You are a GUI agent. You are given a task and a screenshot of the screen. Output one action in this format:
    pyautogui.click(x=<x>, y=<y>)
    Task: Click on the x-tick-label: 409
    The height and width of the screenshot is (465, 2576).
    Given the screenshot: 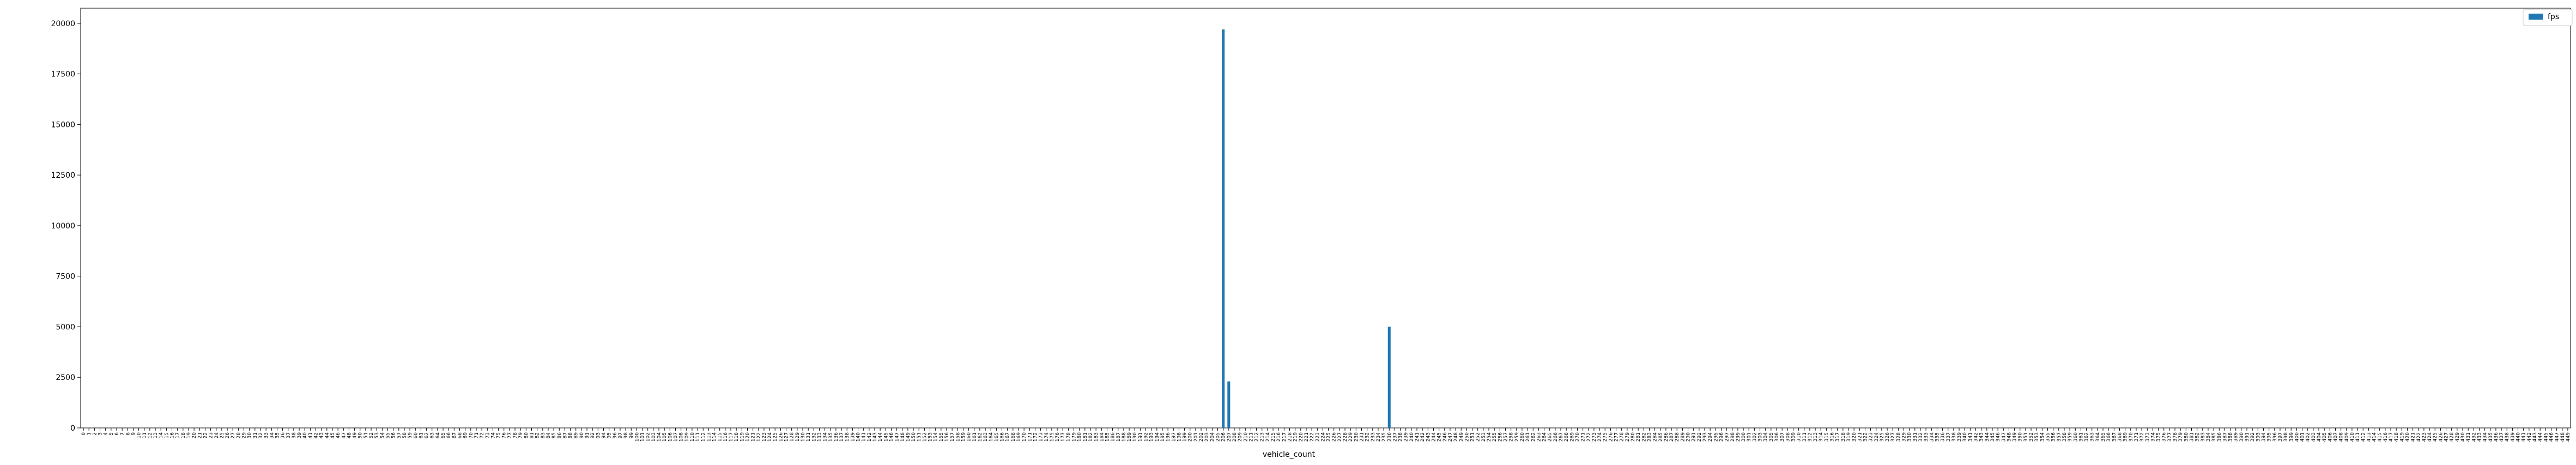 What is the action you would take?
    pyautogui.click(x=2347, y=437)
    